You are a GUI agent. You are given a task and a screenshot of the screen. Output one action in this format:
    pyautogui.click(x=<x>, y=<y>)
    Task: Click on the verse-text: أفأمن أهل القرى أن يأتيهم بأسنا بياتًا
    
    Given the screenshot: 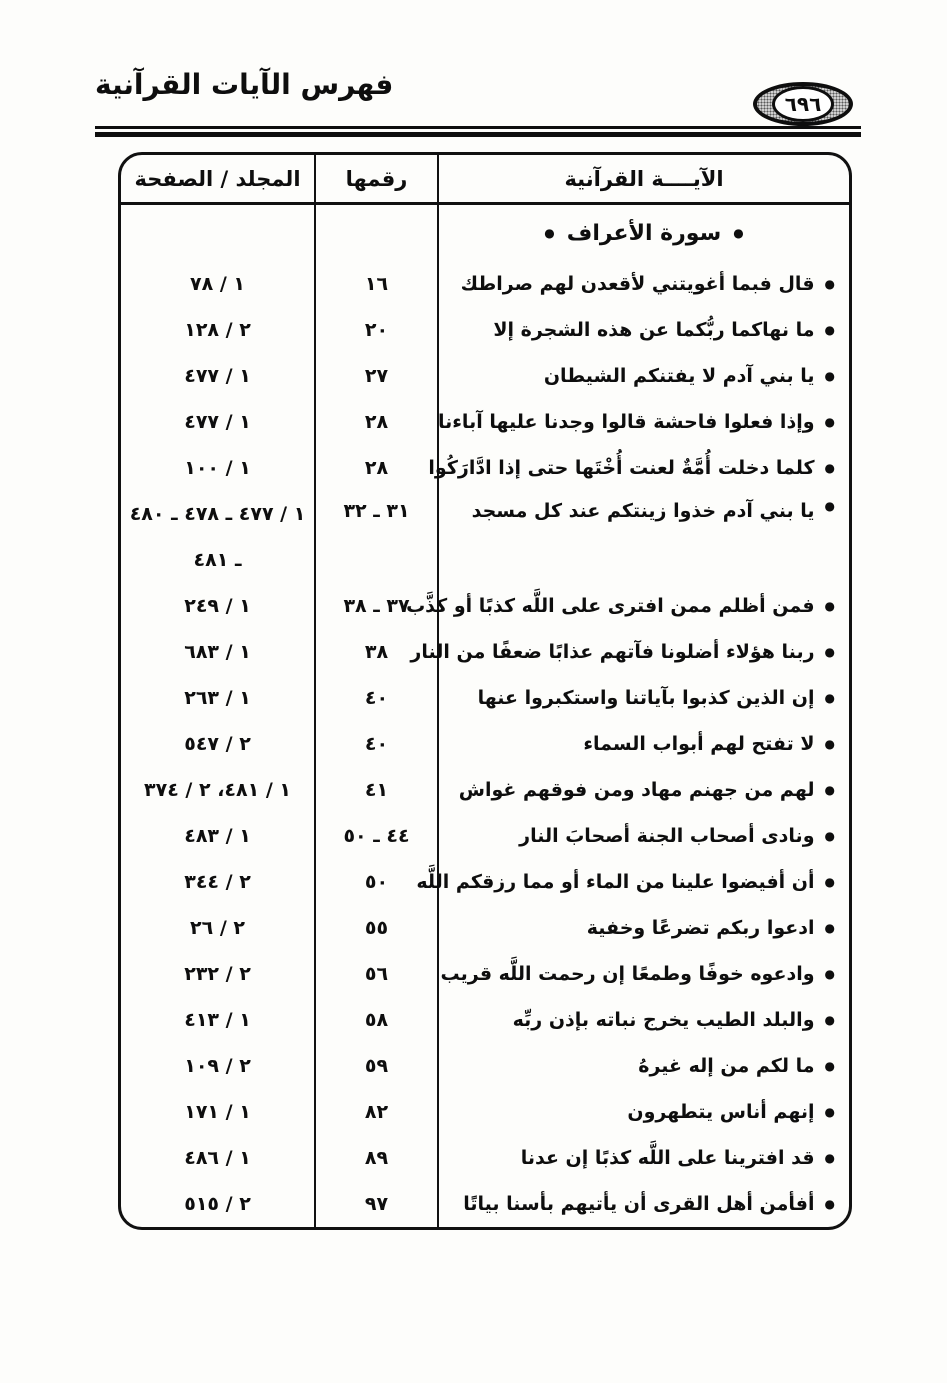 What is the action you would take?
    pyautogui.click(x=639, y=1204)
    